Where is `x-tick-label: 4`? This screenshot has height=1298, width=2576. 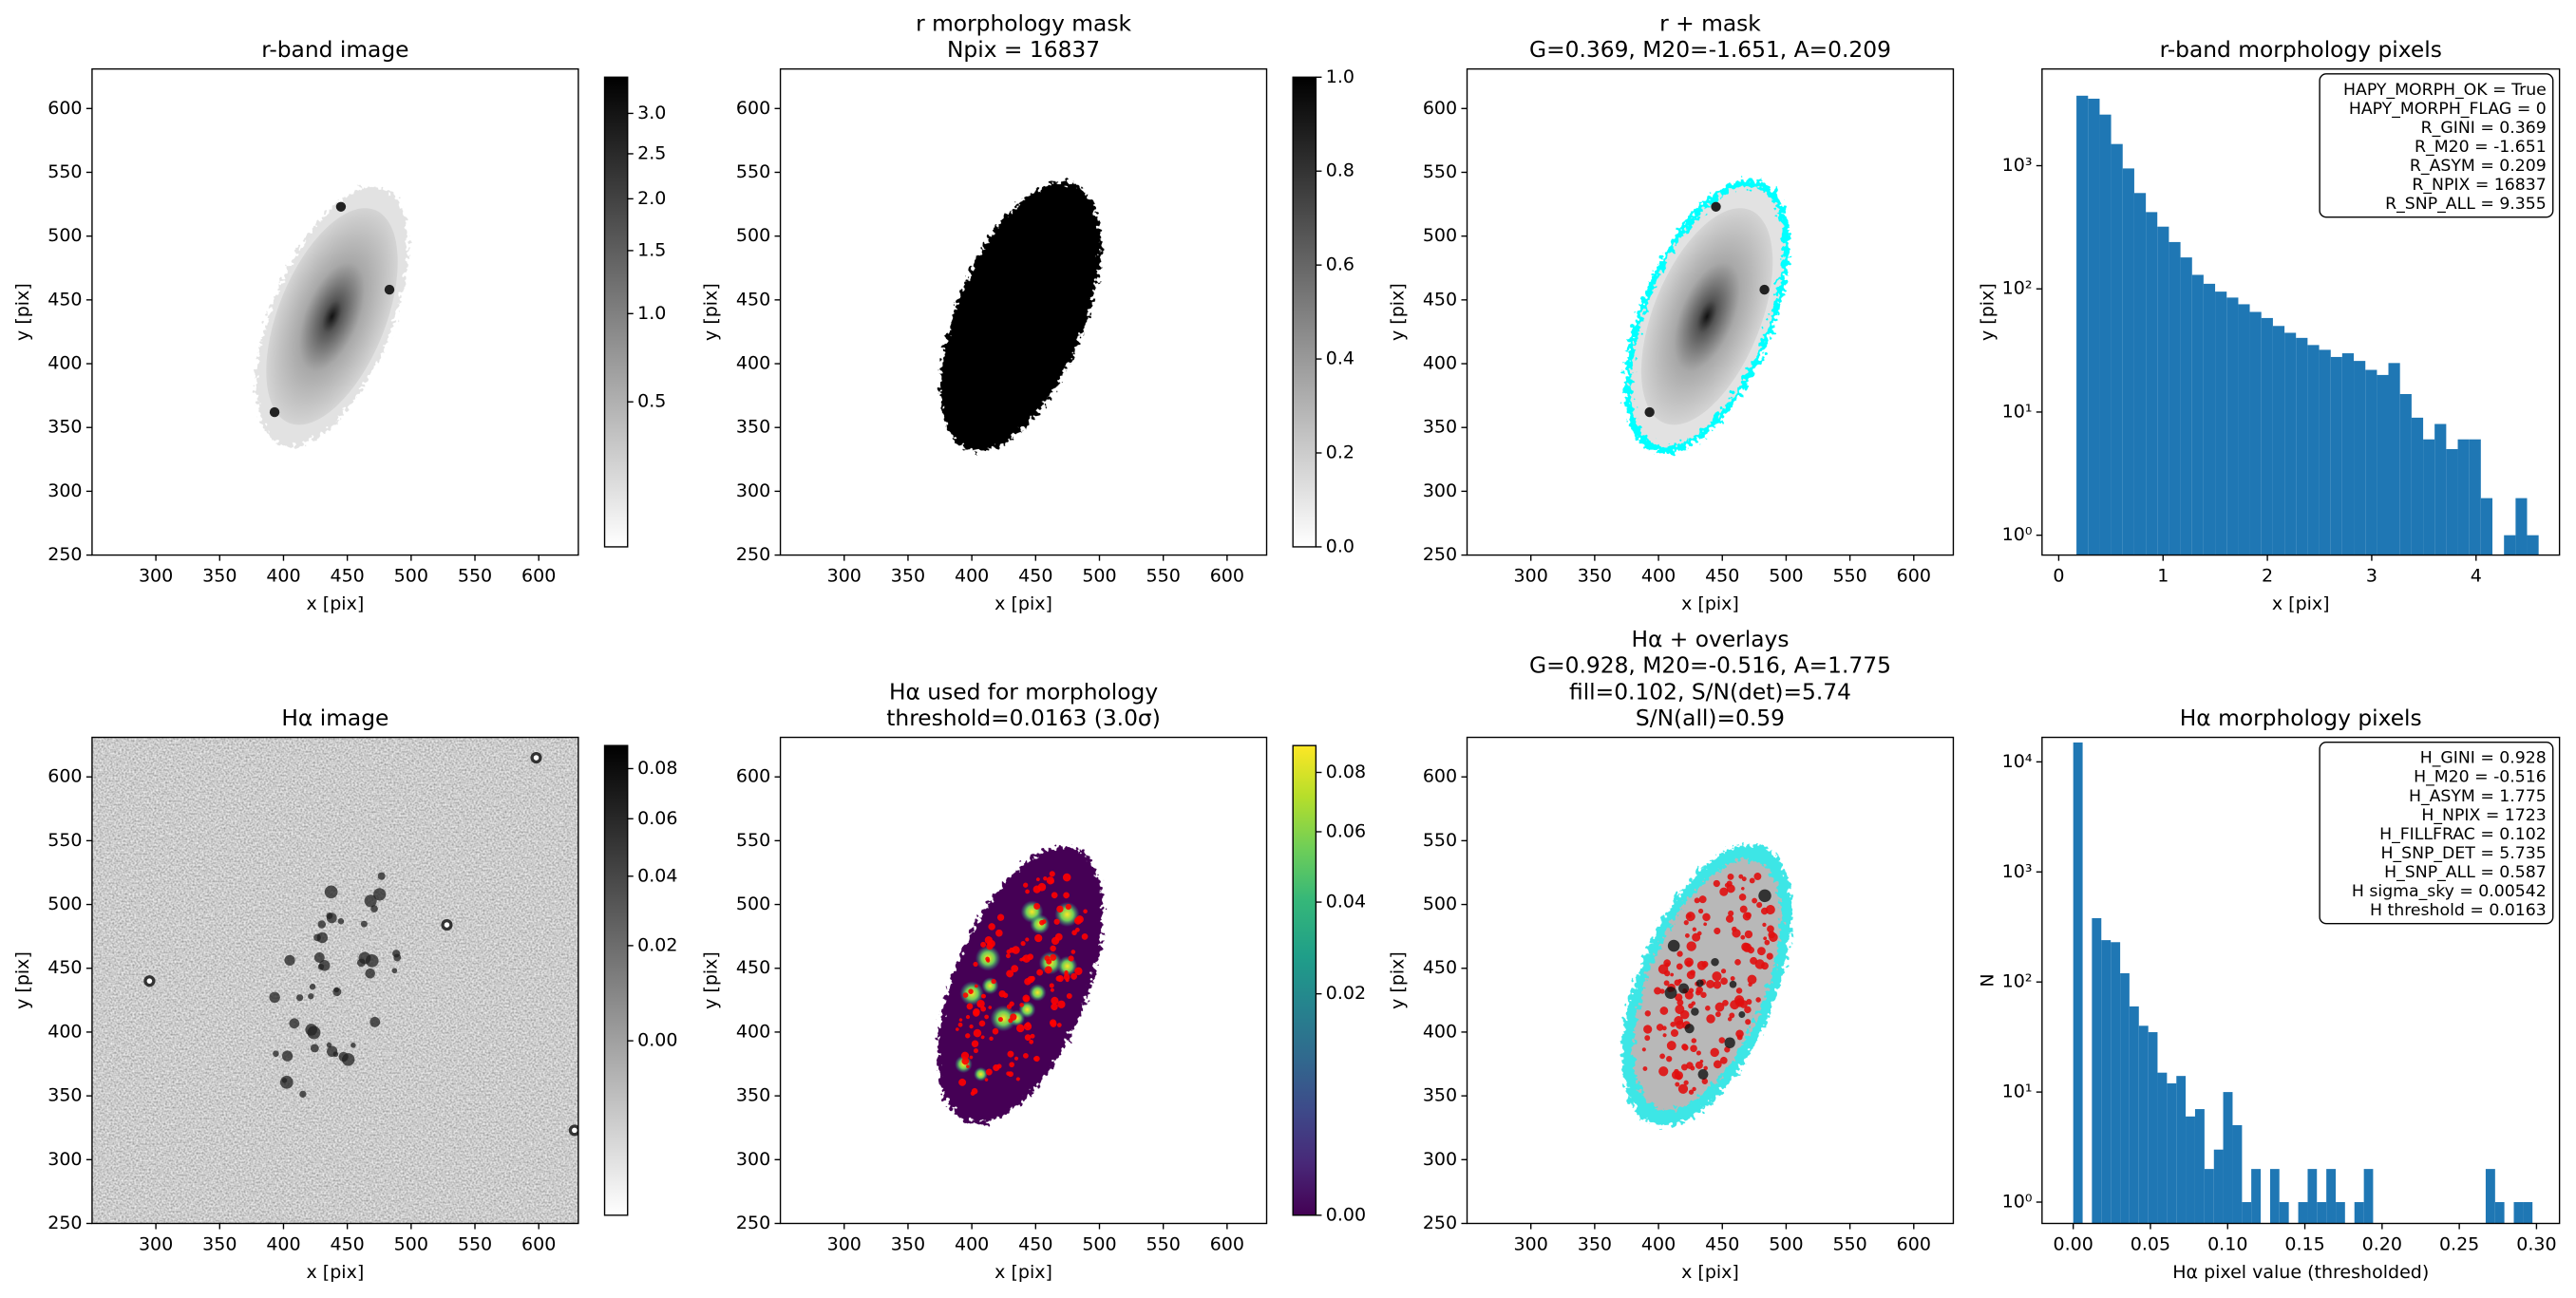 x-tick-label: 4 is located at coordinates (2476, 576).